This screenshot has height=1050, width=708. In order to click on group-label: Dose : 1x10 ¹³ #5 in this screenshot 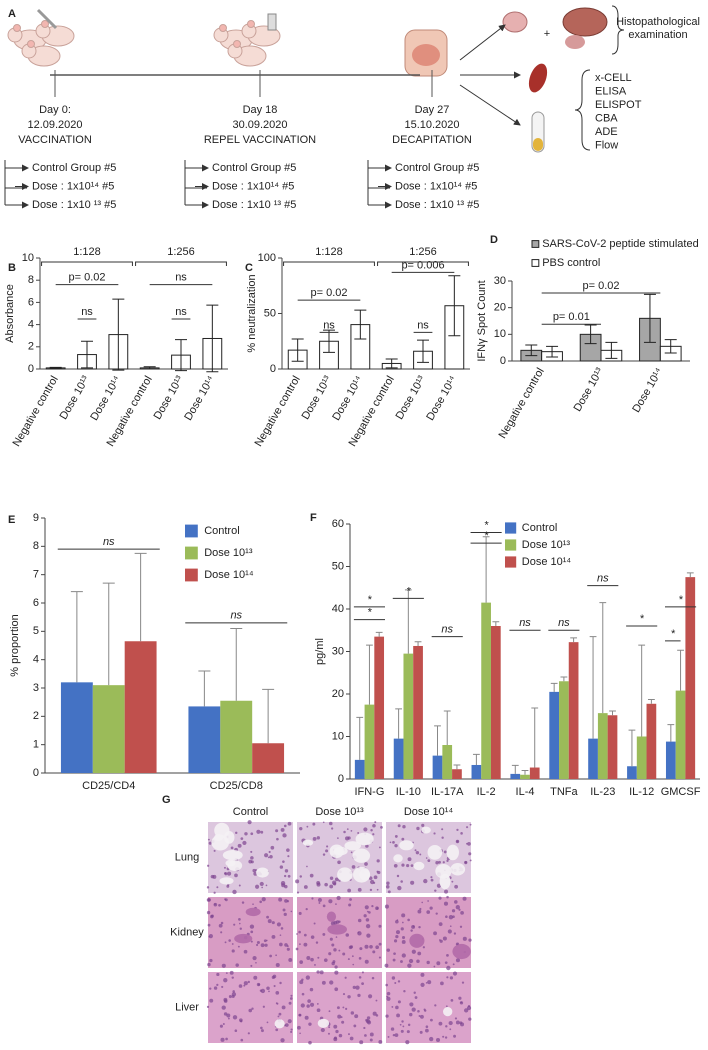, I will do `click(437, 205)`.